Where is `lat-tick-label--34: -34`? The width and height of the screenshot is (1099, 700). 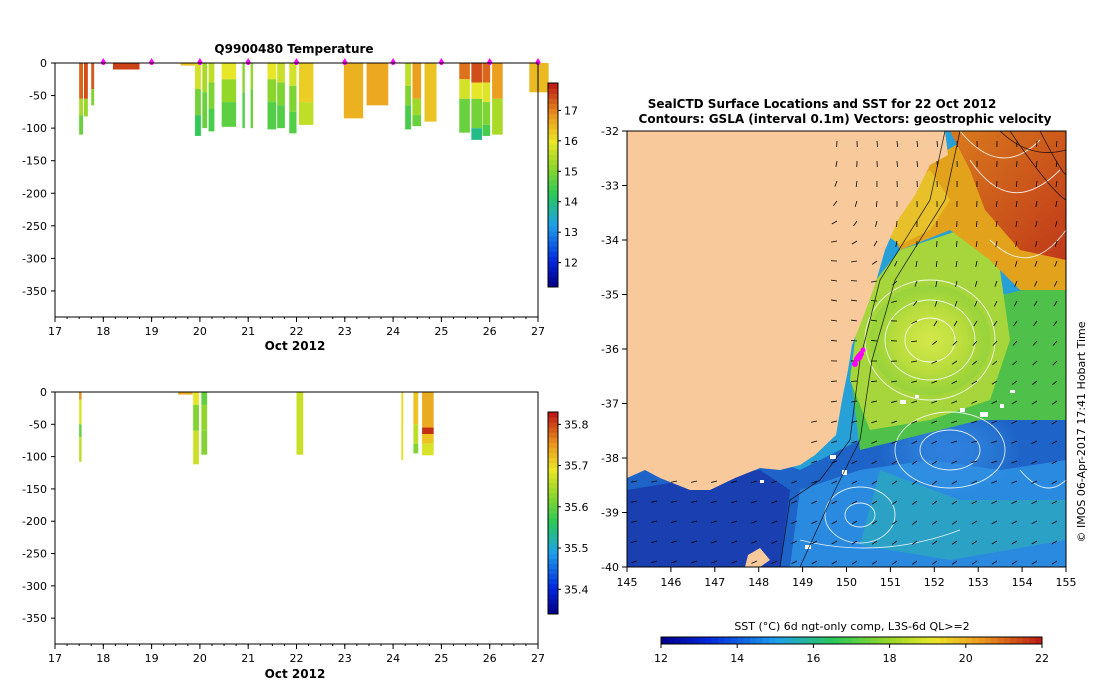
lat-tick-label--34: -34 is located at coordinates (610, 240).